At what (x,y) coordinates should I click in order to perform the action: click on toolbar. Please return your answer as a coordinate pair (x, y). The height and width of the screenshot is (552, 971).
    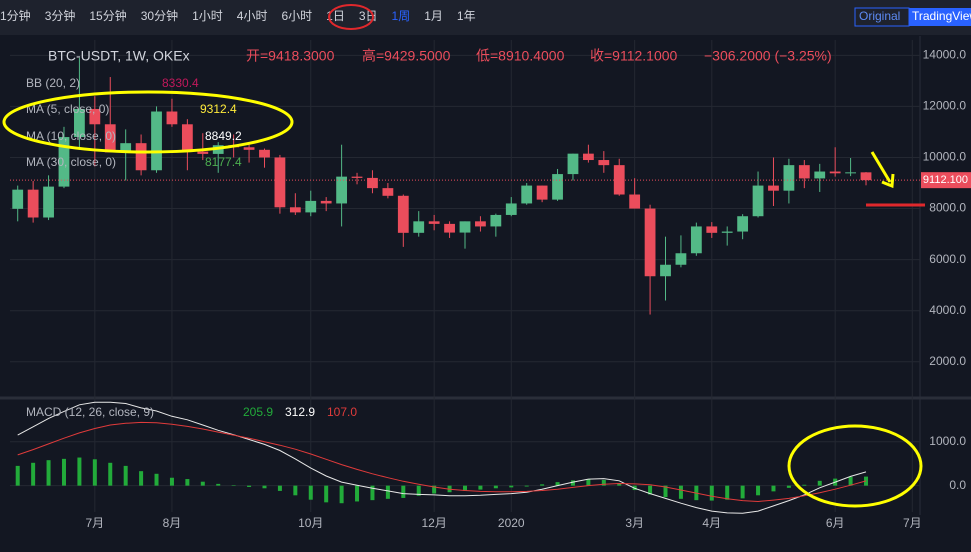
    Looking at the image, I should click on (485, 17).